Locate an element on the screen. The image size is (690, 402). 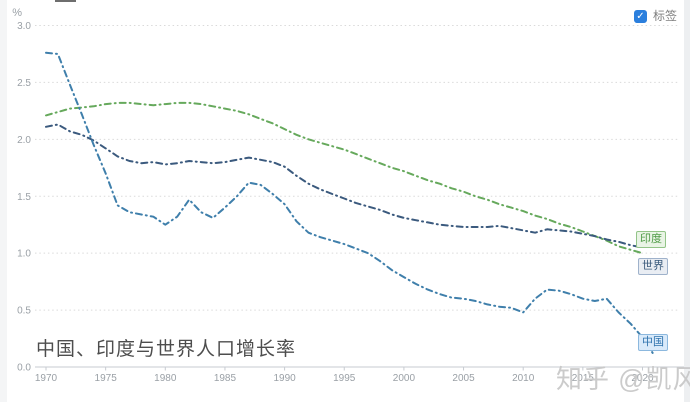
labels-toggle: ✓ 标签 is located at coordinates (655, 16).